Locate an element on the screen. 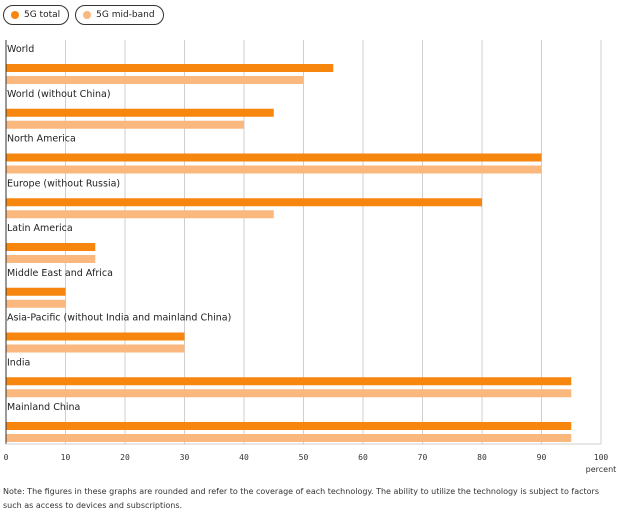 This screenshot has width=626, height=525. legend: 5G total 5G mid-band is located at coordinates (83, 15).